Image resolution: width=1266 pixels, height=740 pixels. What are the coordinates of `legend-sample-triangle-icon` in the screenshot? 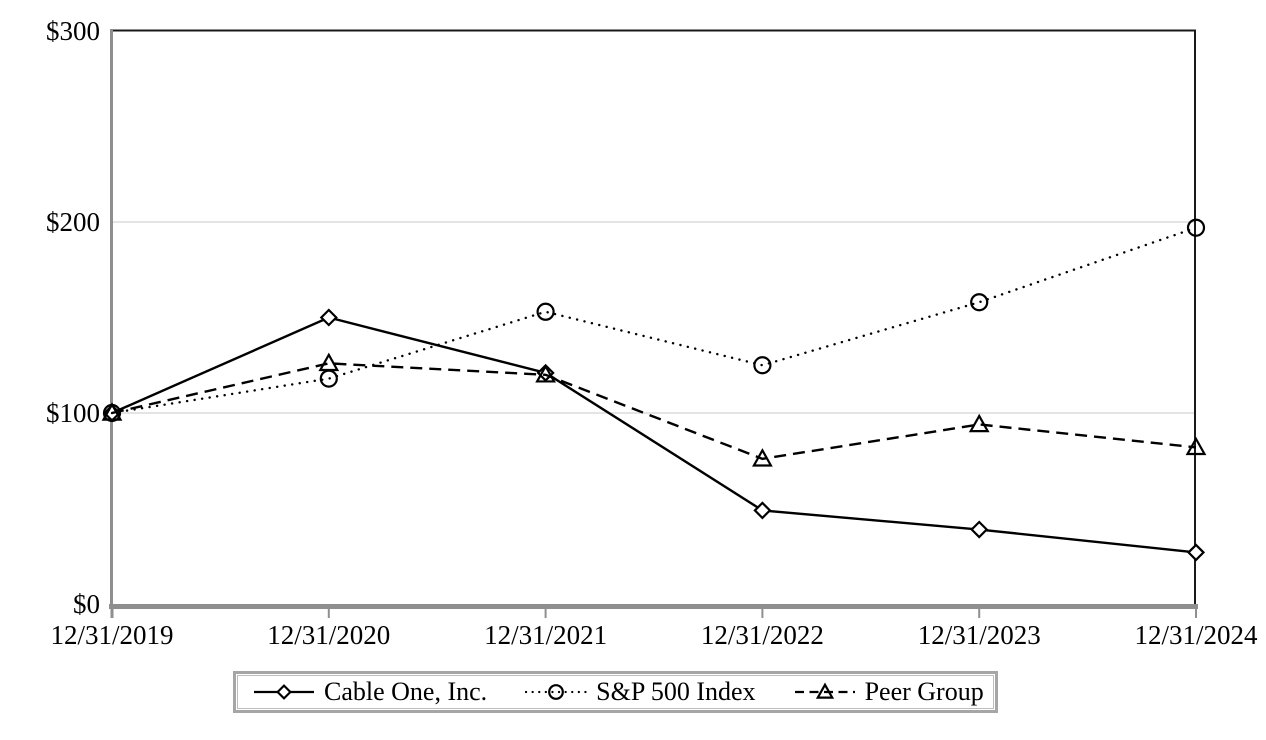 It's located at (824, 690).